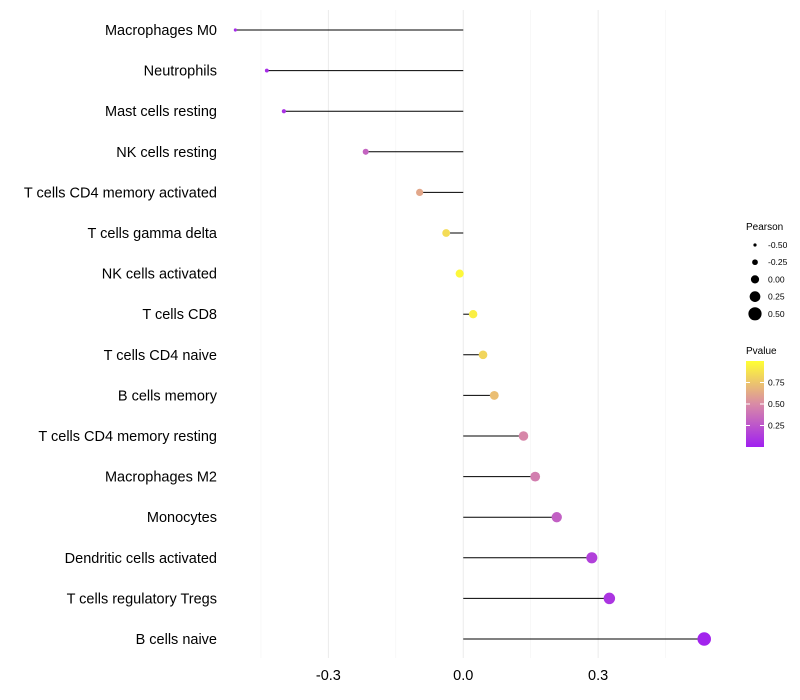 The image size is (800, 700). Describe the element at coordinates (127, 437) in the screenshot. I see `y-label-t-cells-cd4-memory-resting: T cells CD4 memory resting` at that location.